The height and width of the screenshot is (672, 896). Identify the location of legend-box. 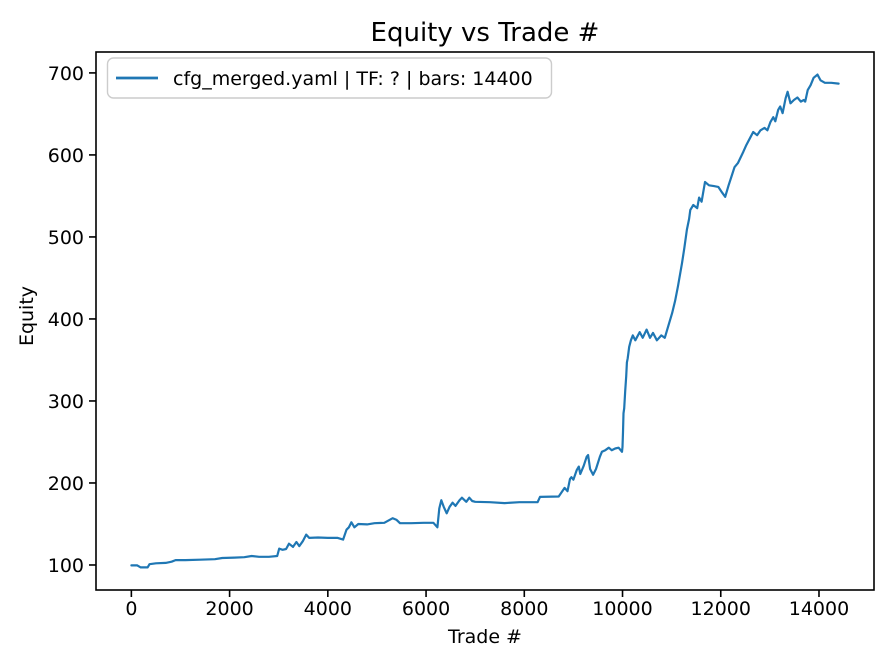
(329, 78).